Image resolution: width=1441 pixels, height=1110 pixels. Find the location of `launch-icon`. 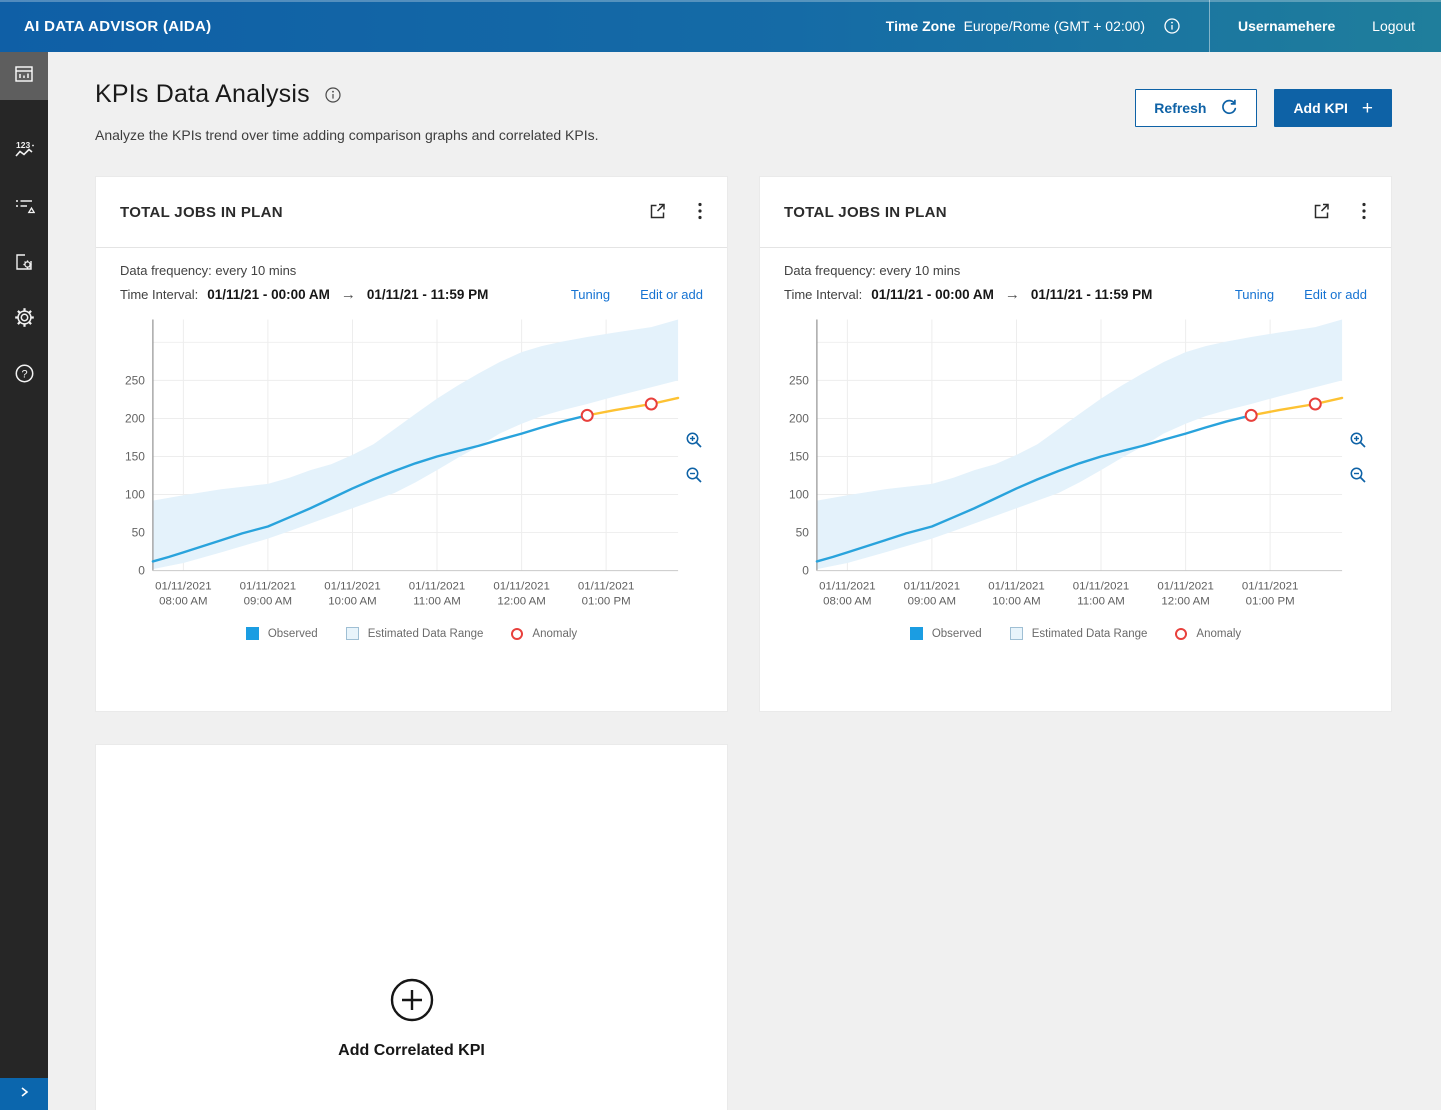

launch-icon is located at coordinates (657, 212).